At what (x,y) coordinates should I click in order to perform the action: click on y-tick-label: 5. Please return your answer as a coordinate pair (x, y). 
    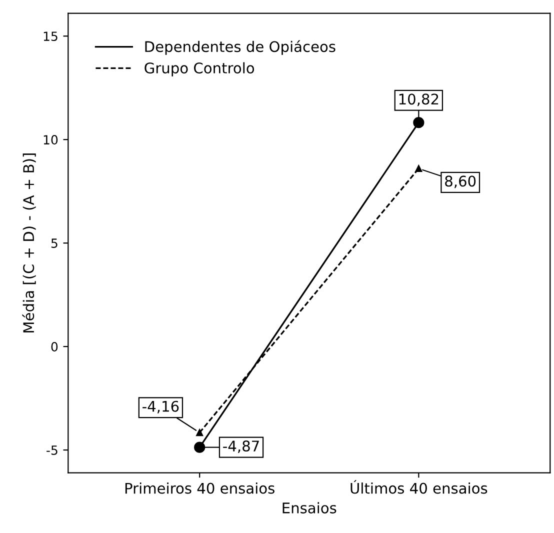
    Looking at the image, I should click on (54, 243).